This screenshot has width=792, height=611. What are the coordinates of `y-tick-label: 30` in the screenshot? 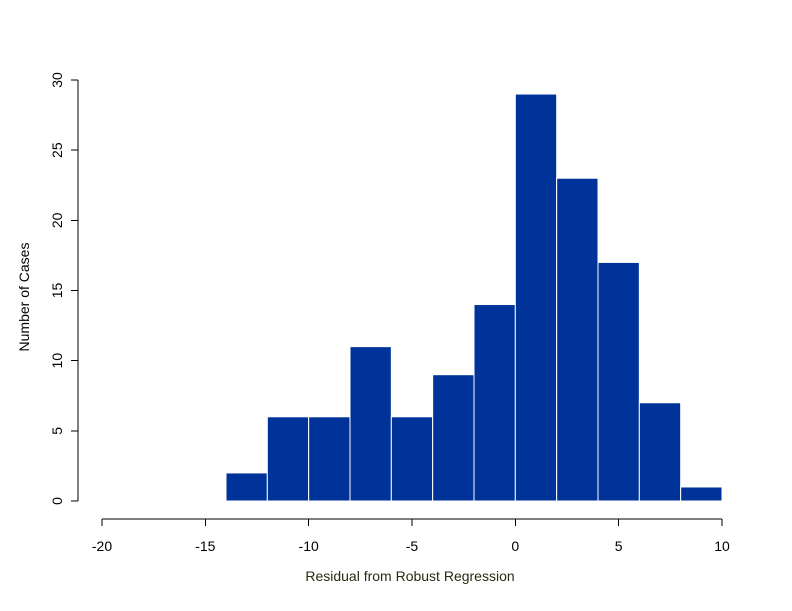 It's located at (57, 80).